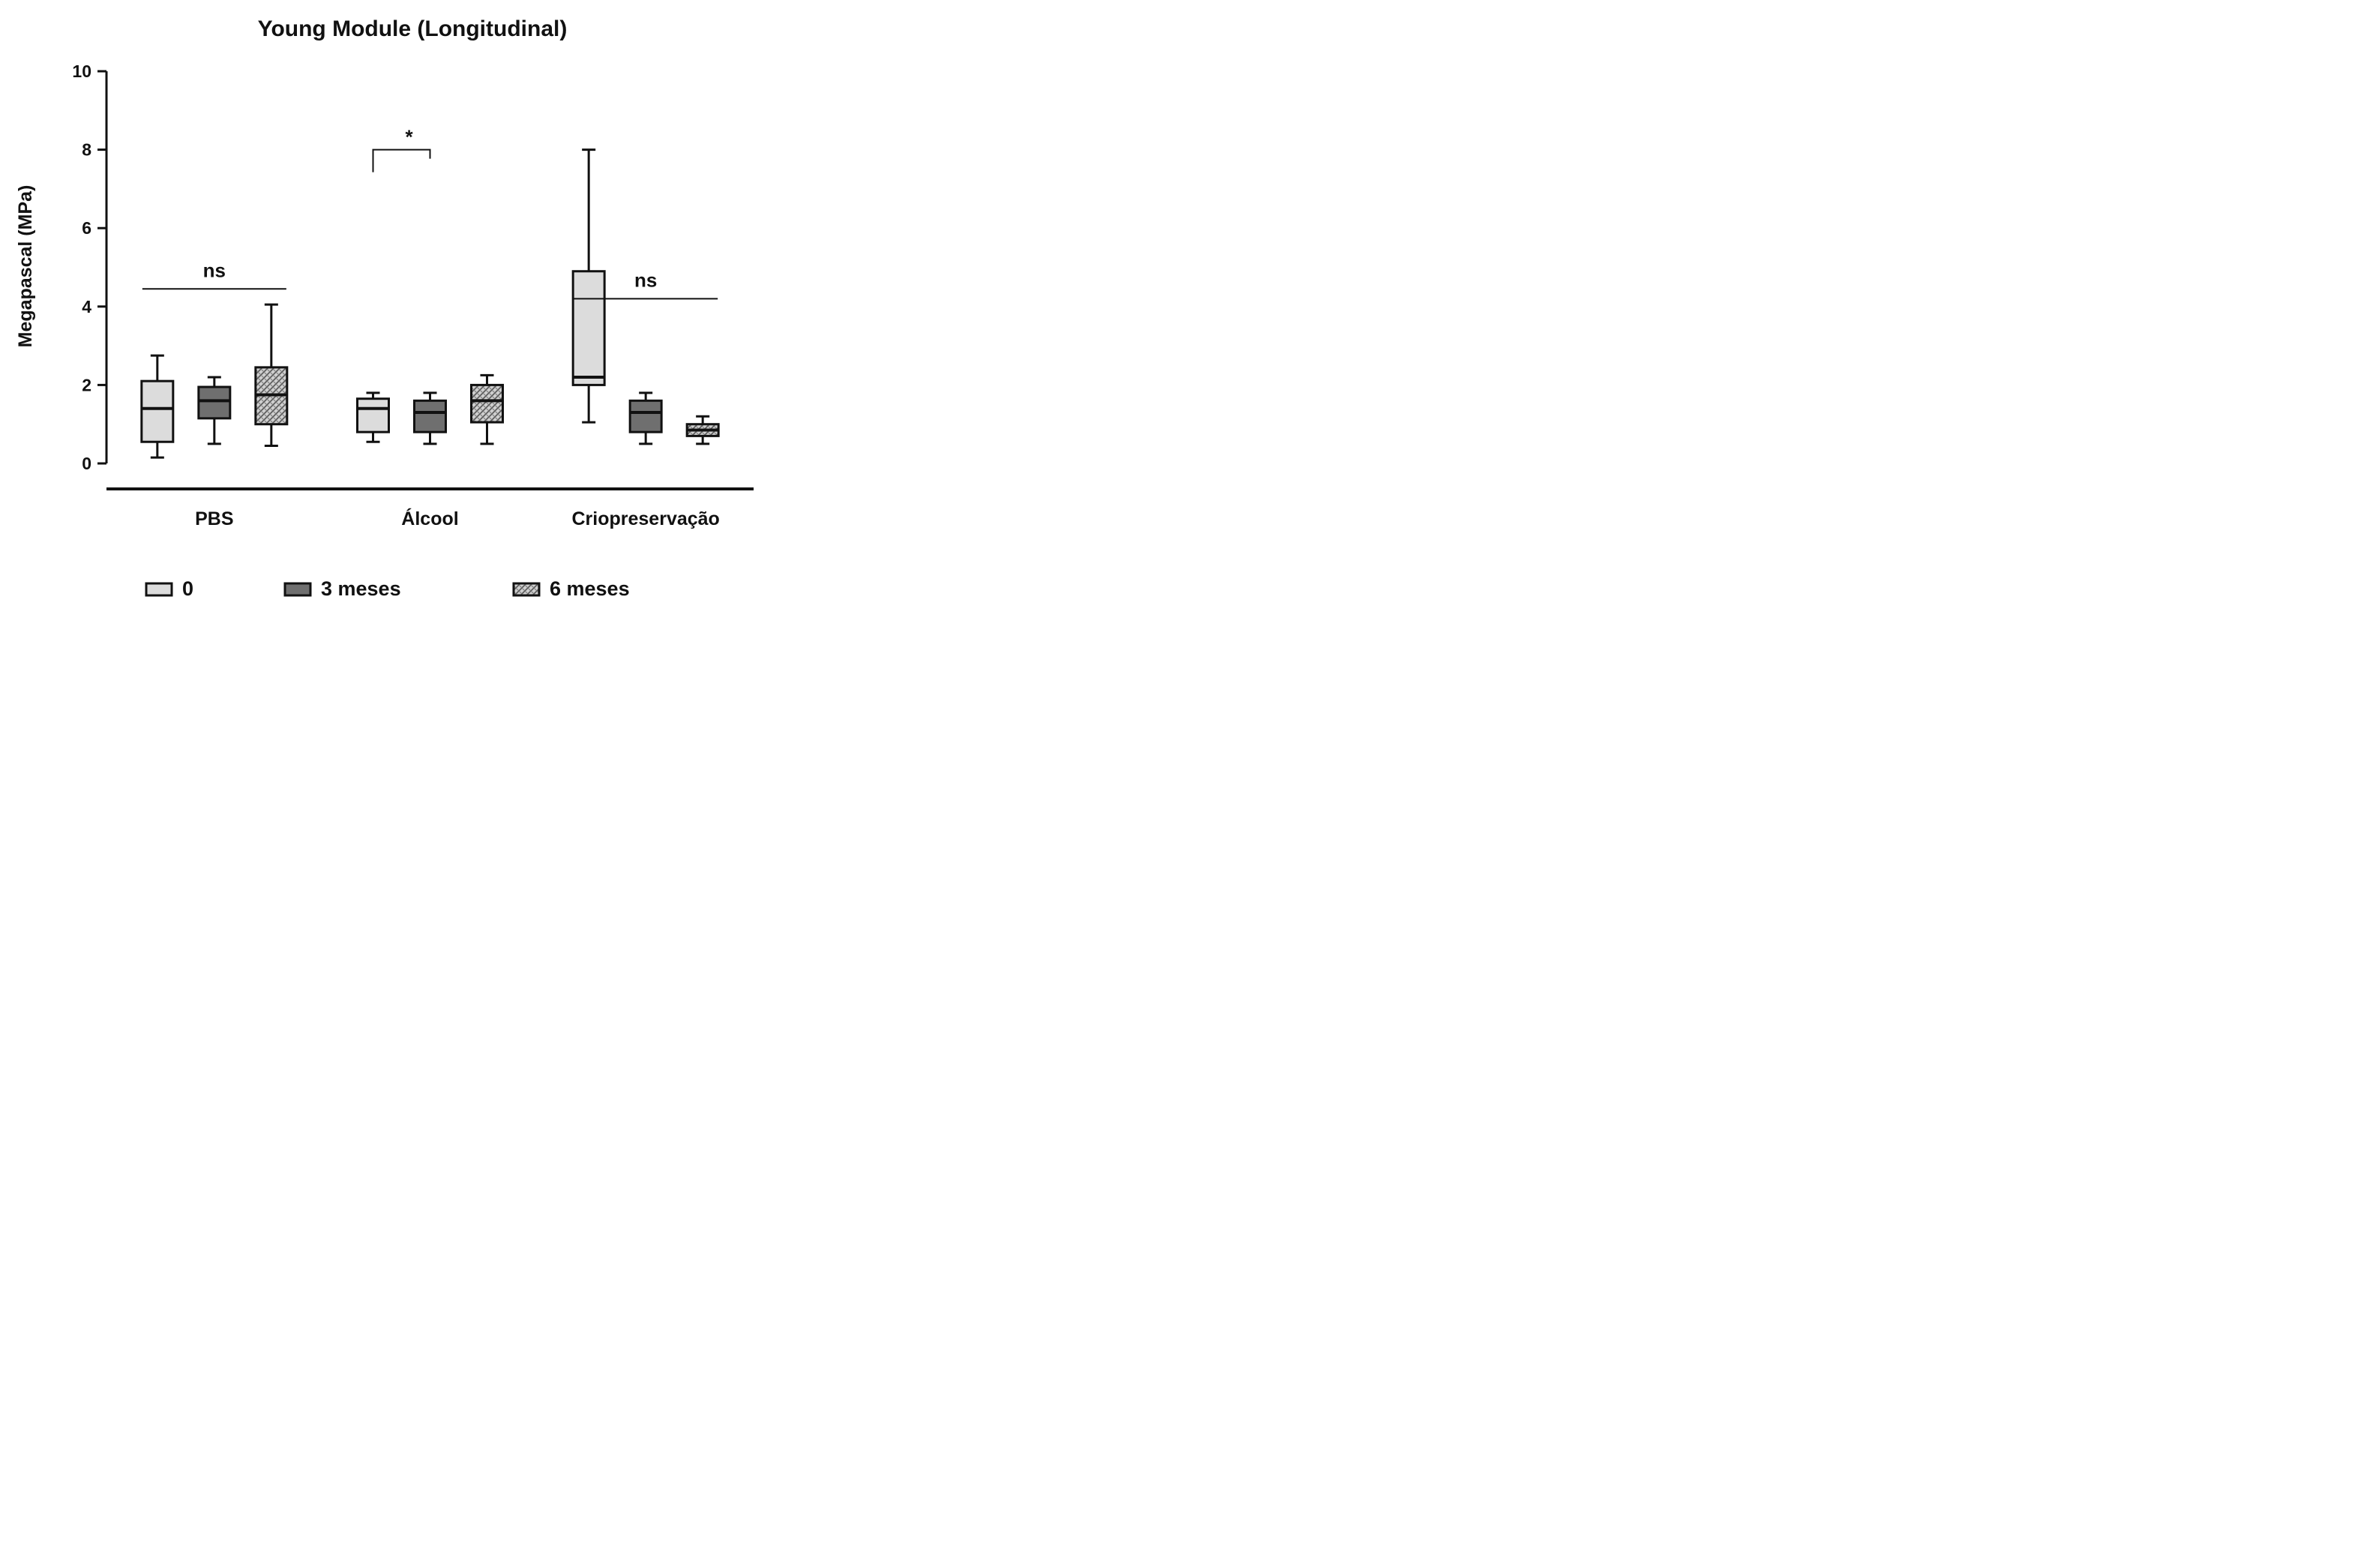 This screenshot has height=1568, width=2371. Describe the element at coordinates (187, 588) in the screenshot. I see `legend-label: 0` at that location.